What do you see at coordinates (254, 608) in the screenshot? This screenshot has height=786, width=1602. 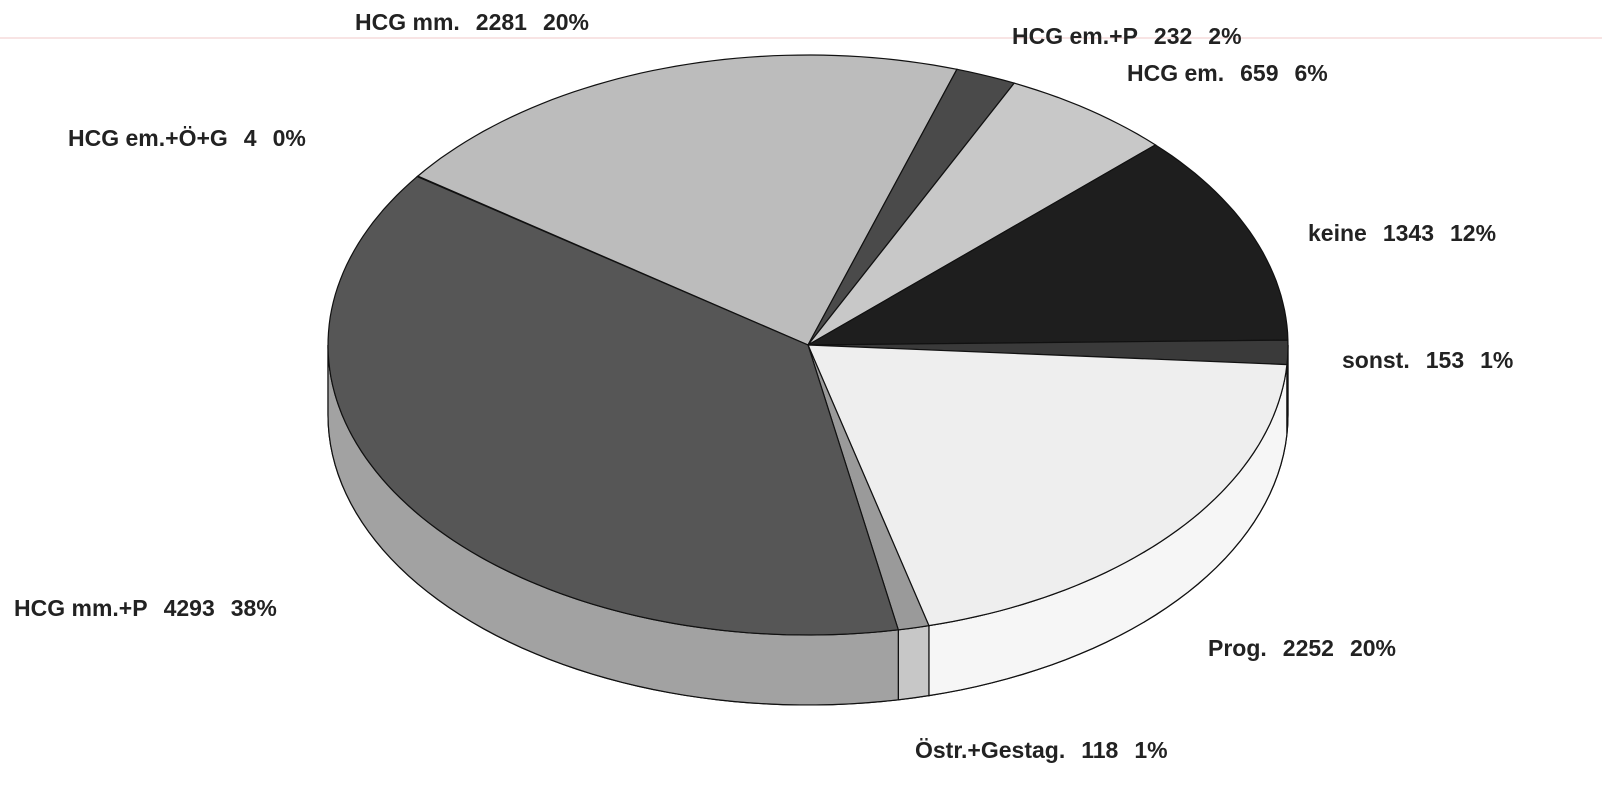 I see `slice-percent: 38%` at bounding box center [254, 608].